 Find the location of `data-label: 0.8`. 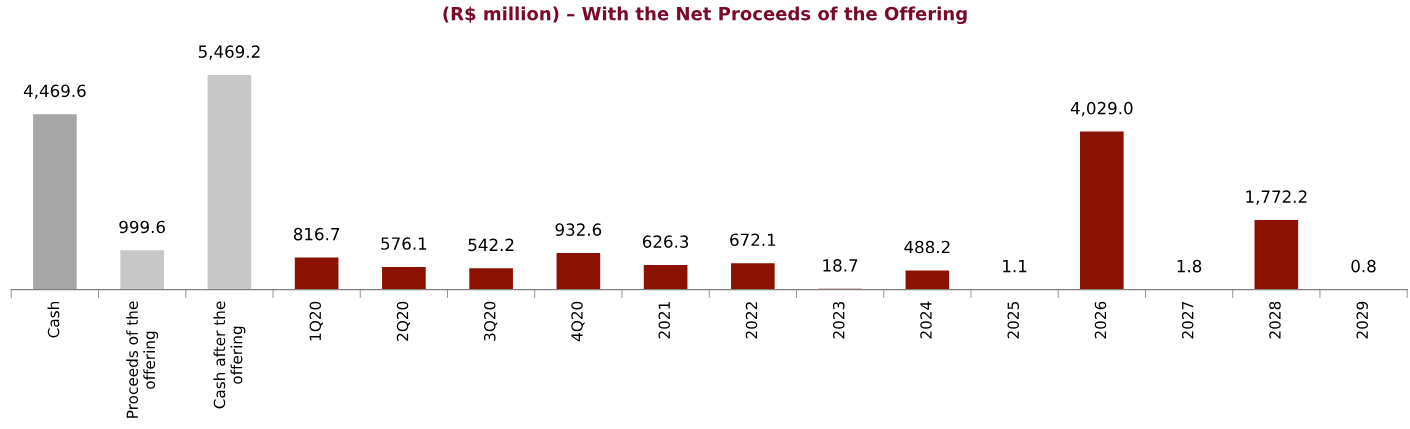

data-label: 0.8 is located at coordinates (1363, 266).